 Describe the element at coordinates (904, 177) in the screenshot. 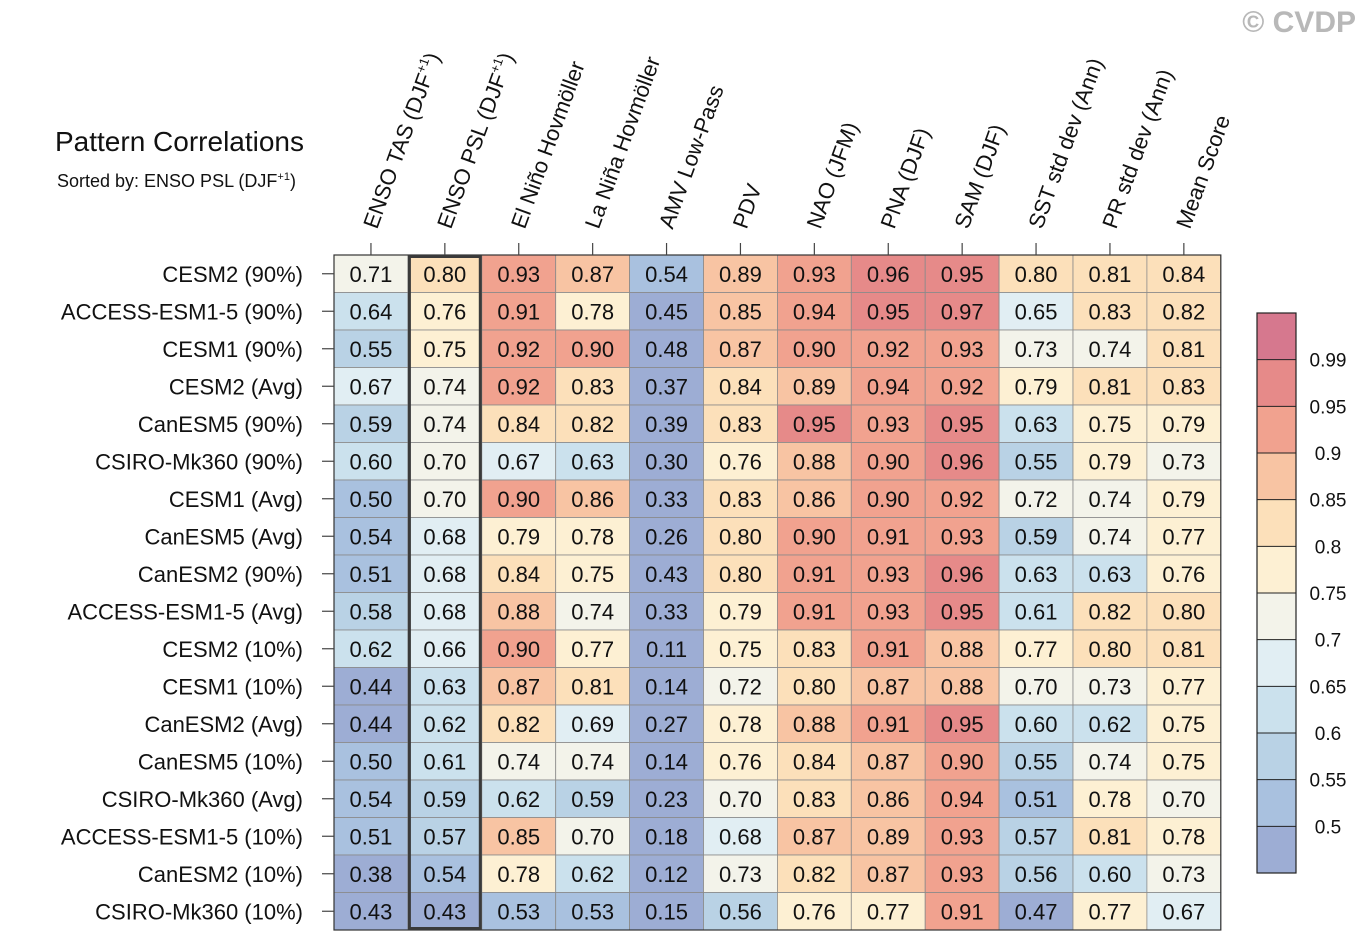

I see `column-label: PNA (DJF)` at that location.